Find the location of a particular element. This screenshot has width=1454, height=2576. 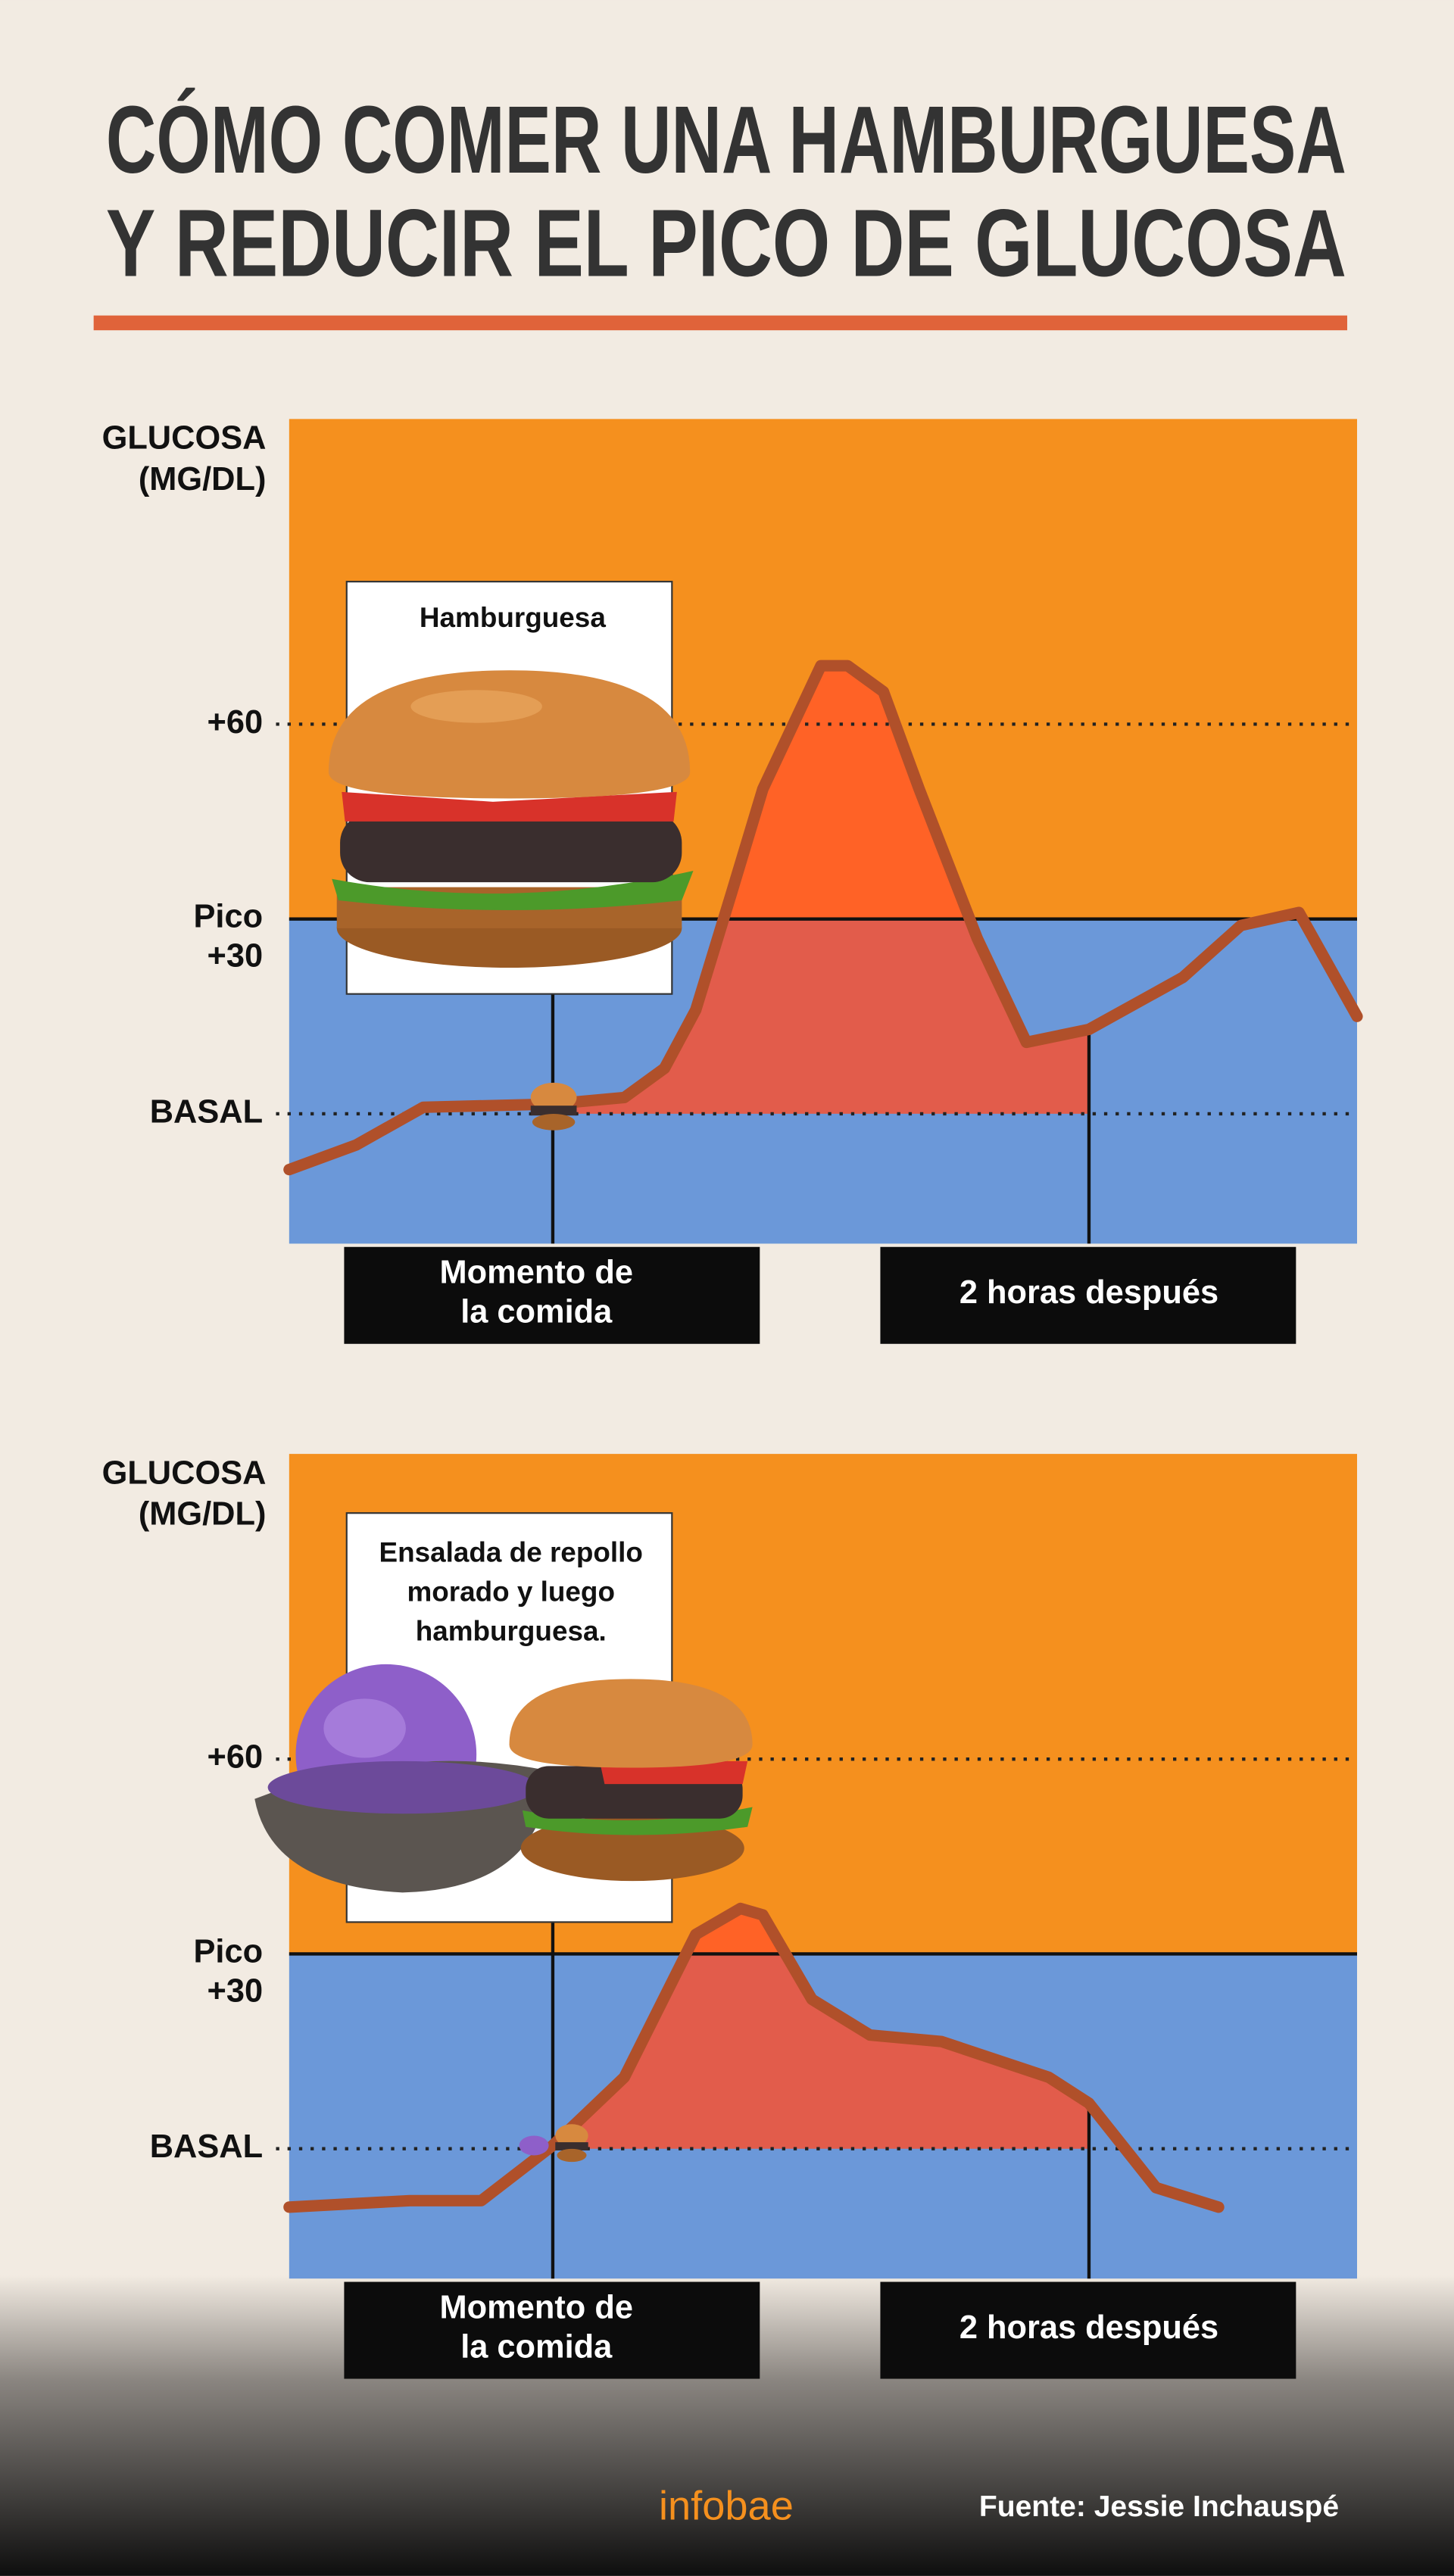

brand: infobae is located at coordinates (726, 2505).